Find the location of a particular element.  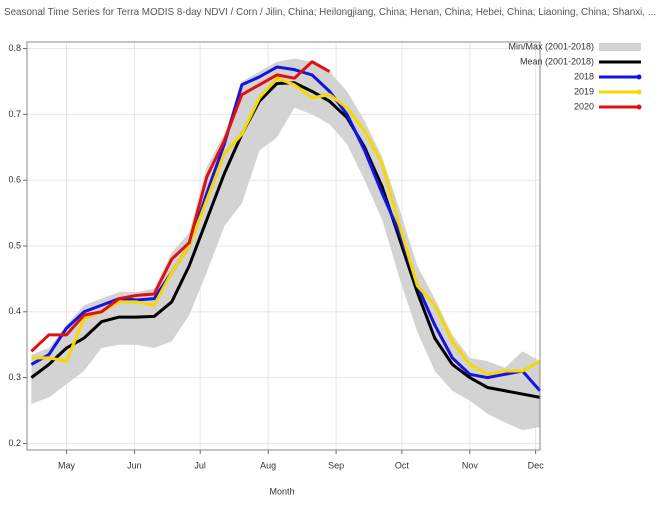

legend-label: 2019 is located at coordinates (584, 91).